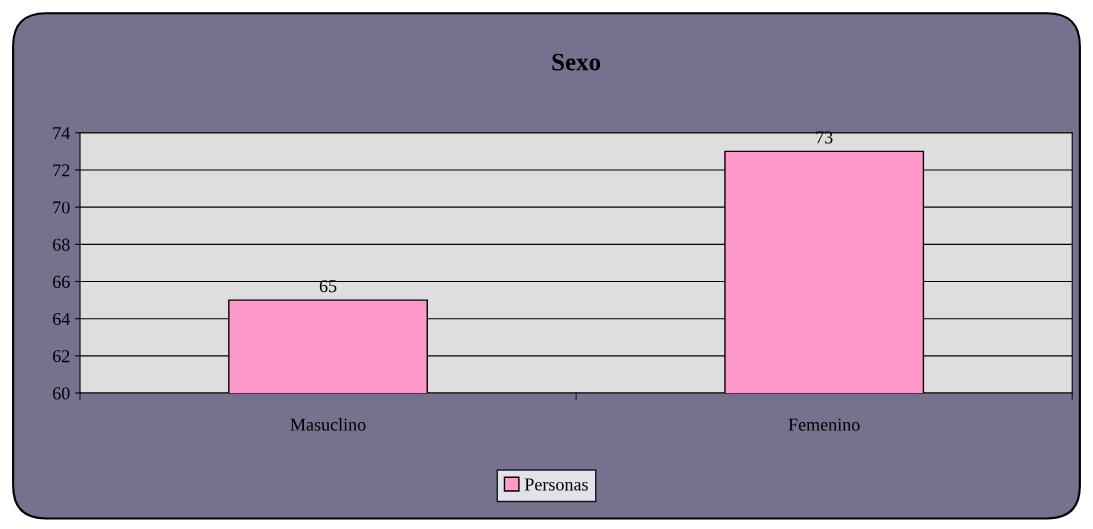  What do you see at coordinates (61, 207) in the screenshot?
I see `y-tick-label: 70` at bounding box center [61, 207].